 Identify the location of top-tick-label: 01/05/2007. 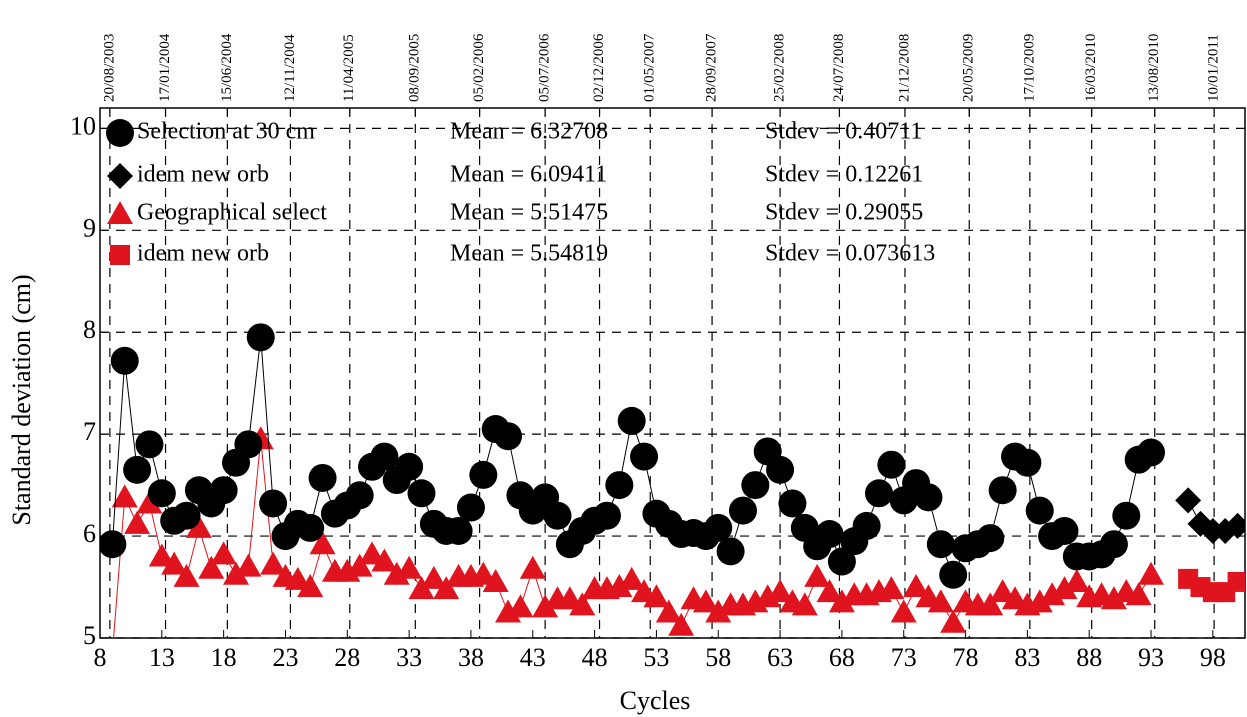
(650, 67).